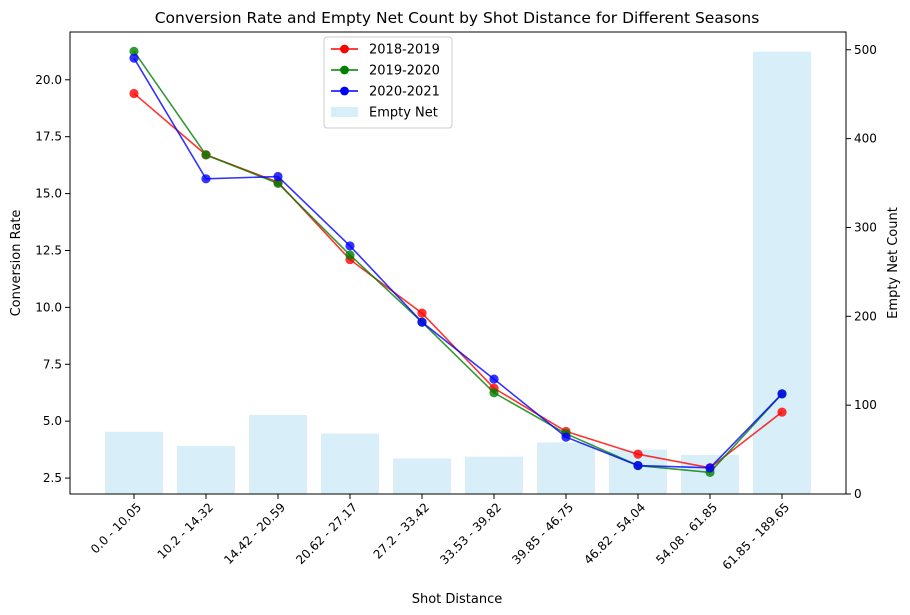 This screenshot has height=615, width=910. Describe the element at coordinates (52, 421) in the screenshot. I see `y-left-tick-label: 5.0` at that location.